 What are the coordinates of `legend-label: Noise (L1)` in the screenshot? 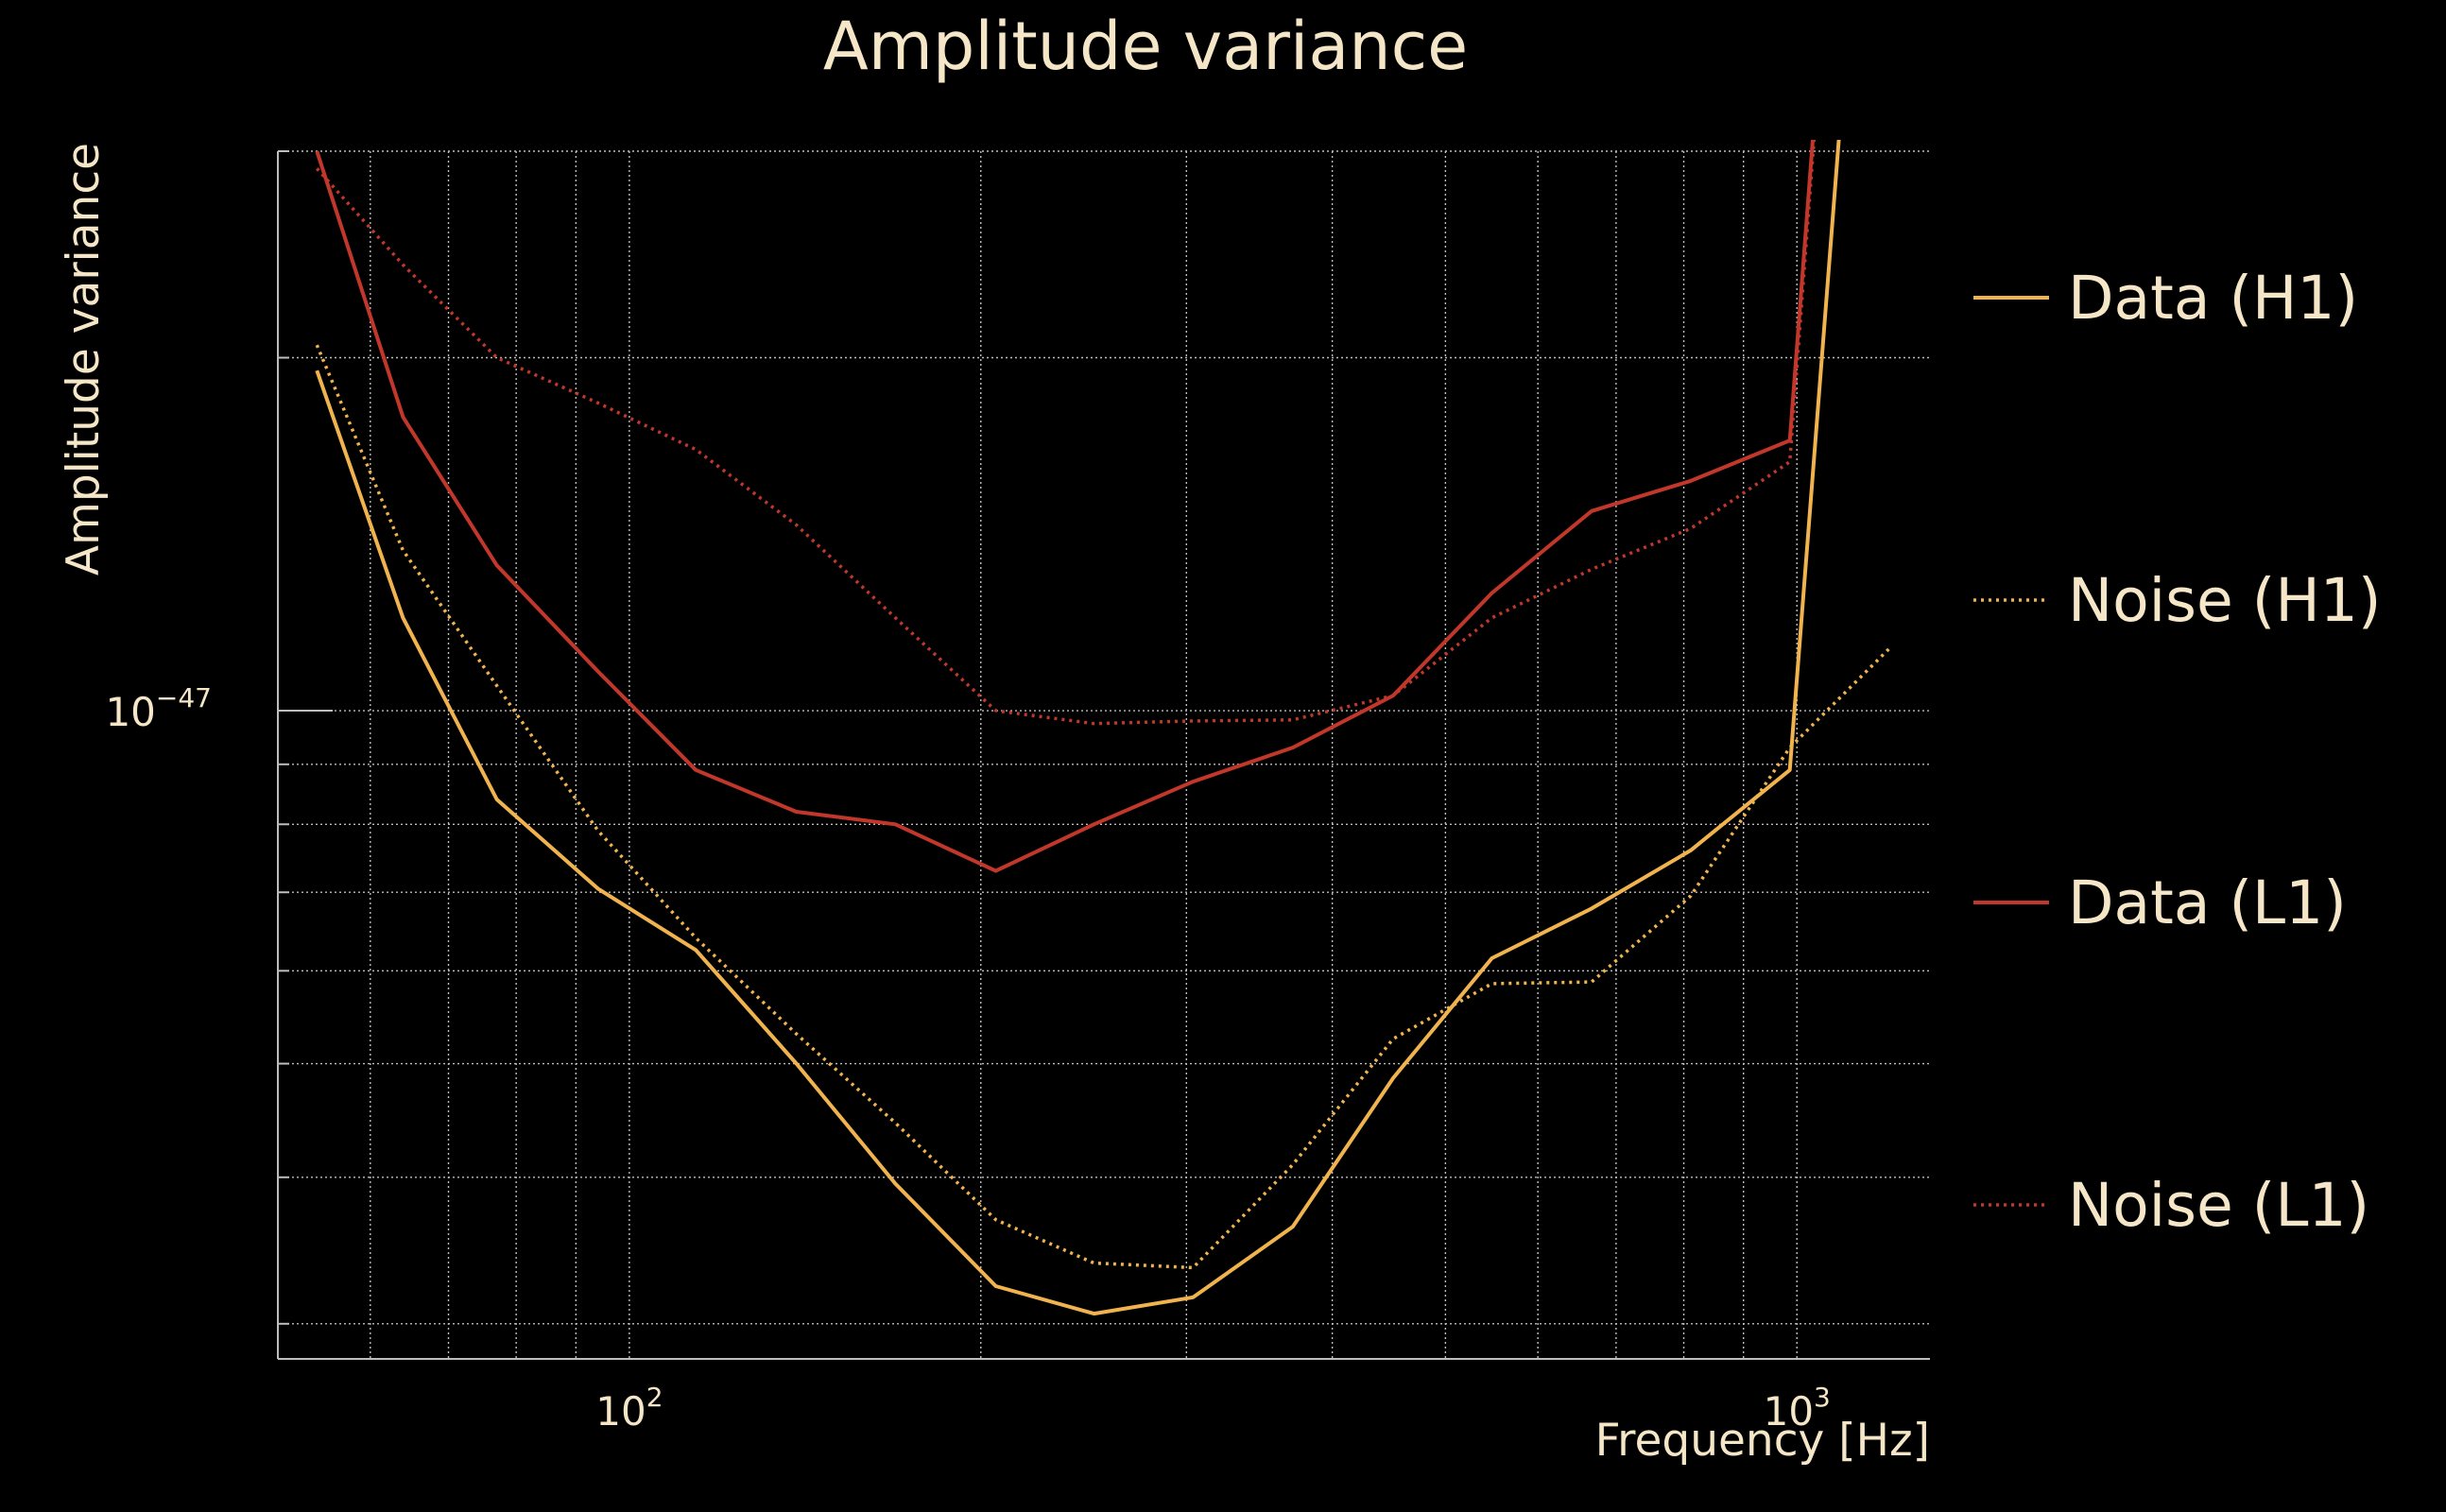 It's located at (2218, 1205).